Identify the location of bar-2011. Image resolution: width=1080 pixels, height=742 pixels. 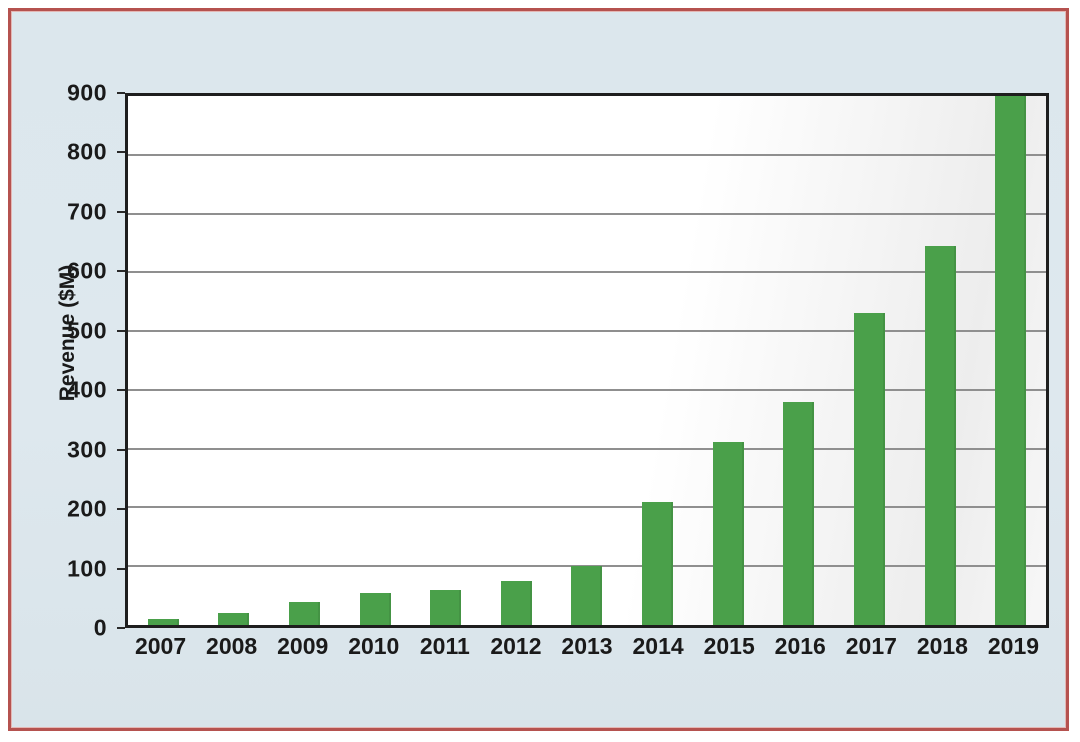
(446, 607).